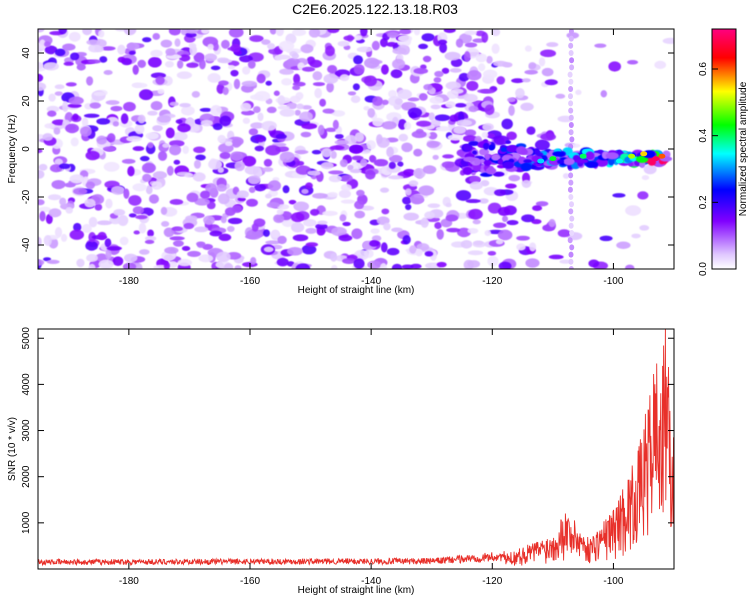 Image resolution: width=750 pixels, height=600 pixels. What do you see at coordinates (26, 53) in the screenshot?
I see `heatmap-y-tick-label: 40` at bounding box center [26, 53].